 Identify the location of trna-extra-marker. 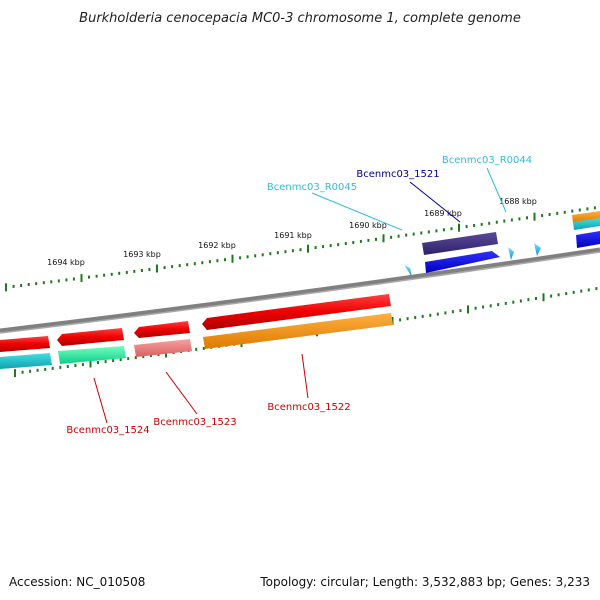
(537, 249).